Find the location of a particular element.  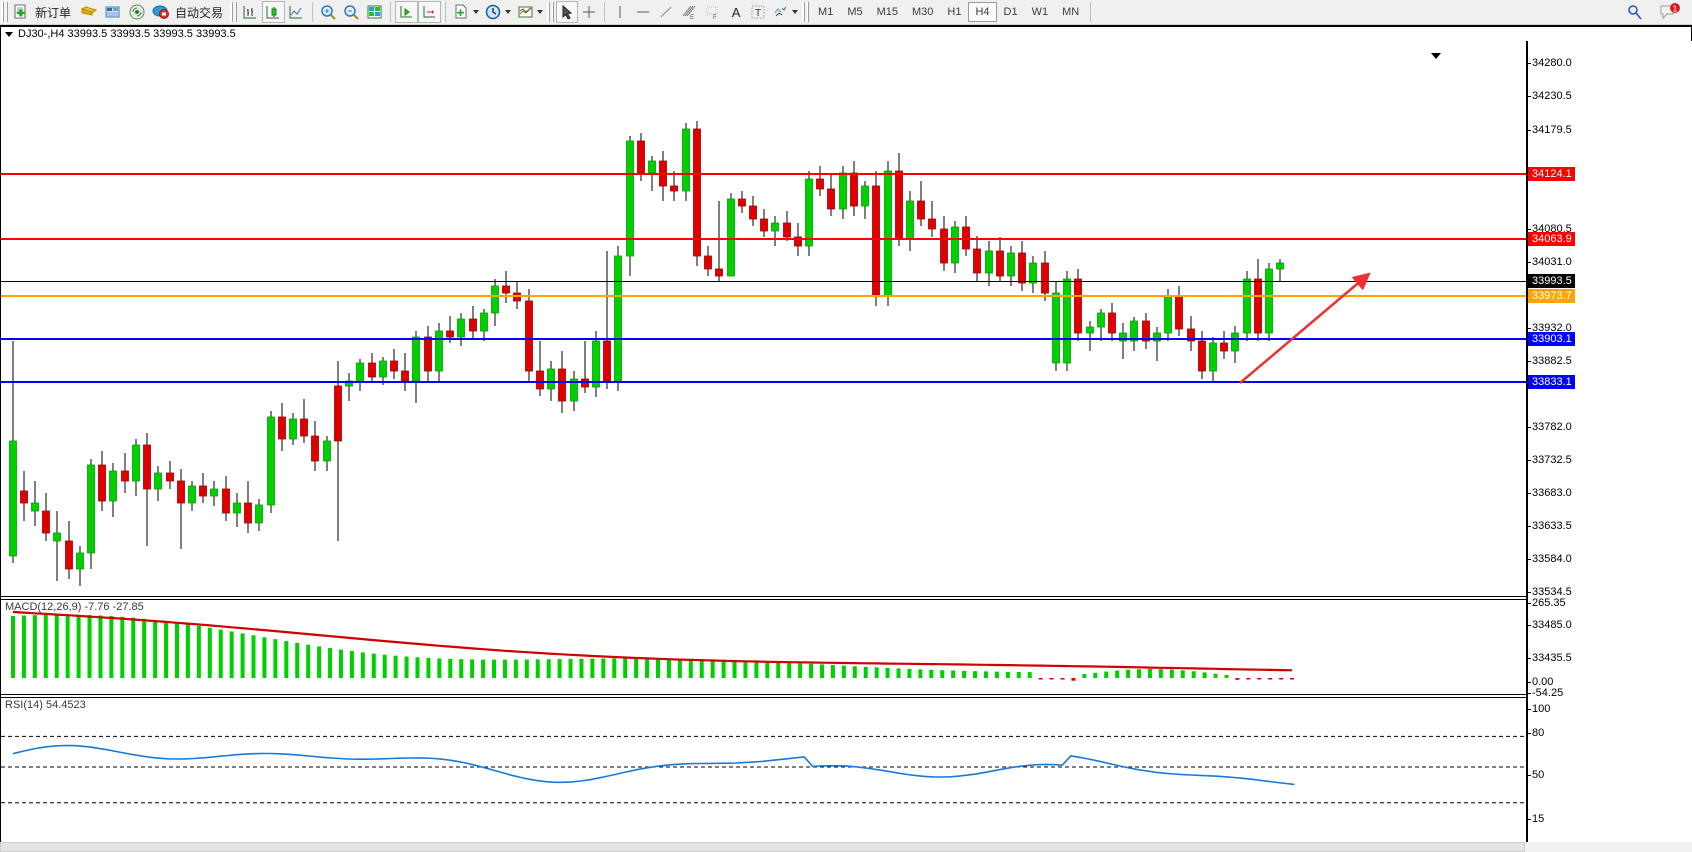

macd-axis-tick: 0.00 is located at coordinates (1540, 682).